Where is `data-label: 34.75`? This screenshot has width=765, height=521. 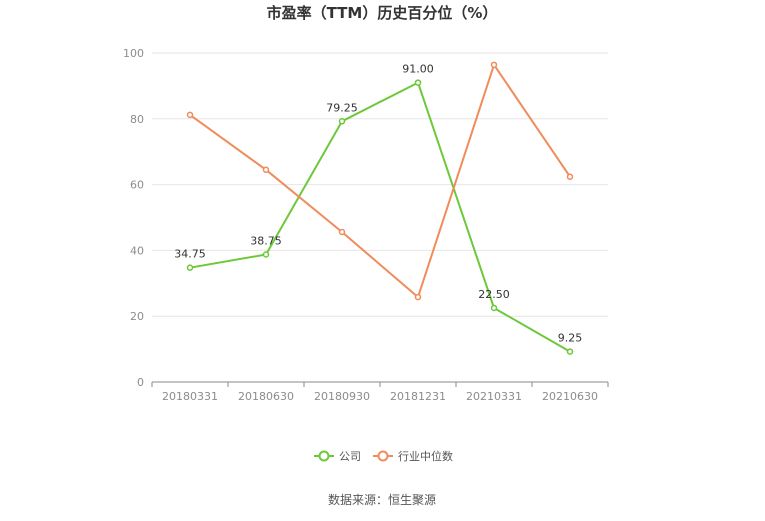
data-label: 34.75 is located at coordinates (190, 254).